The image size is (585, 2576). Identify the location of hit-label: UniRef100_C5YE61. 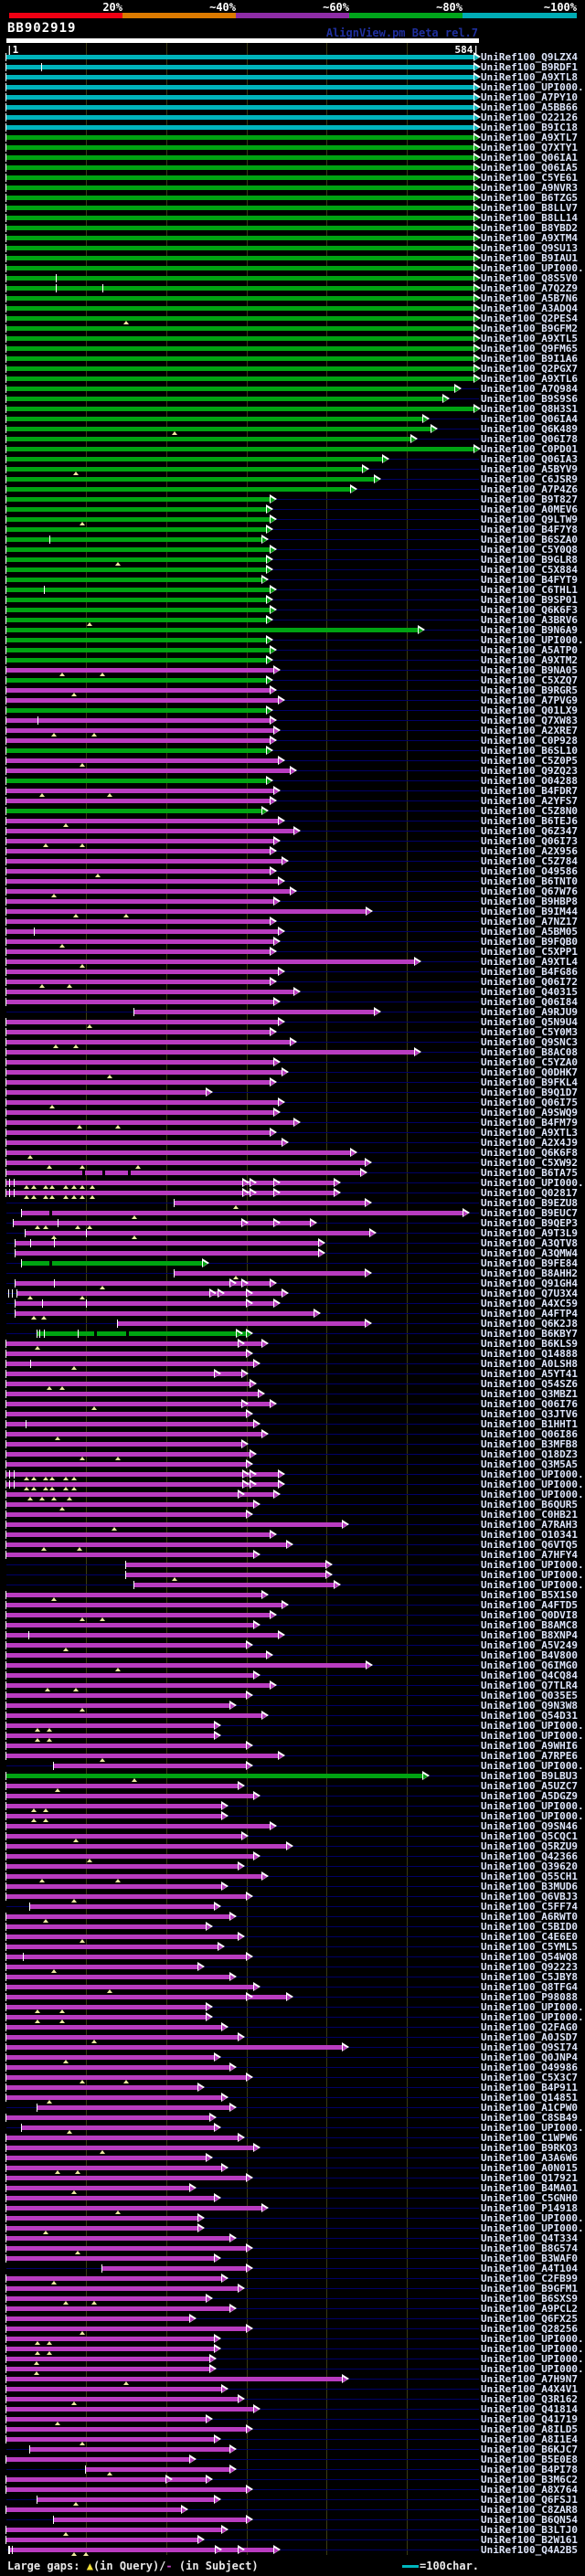
(530, 178).